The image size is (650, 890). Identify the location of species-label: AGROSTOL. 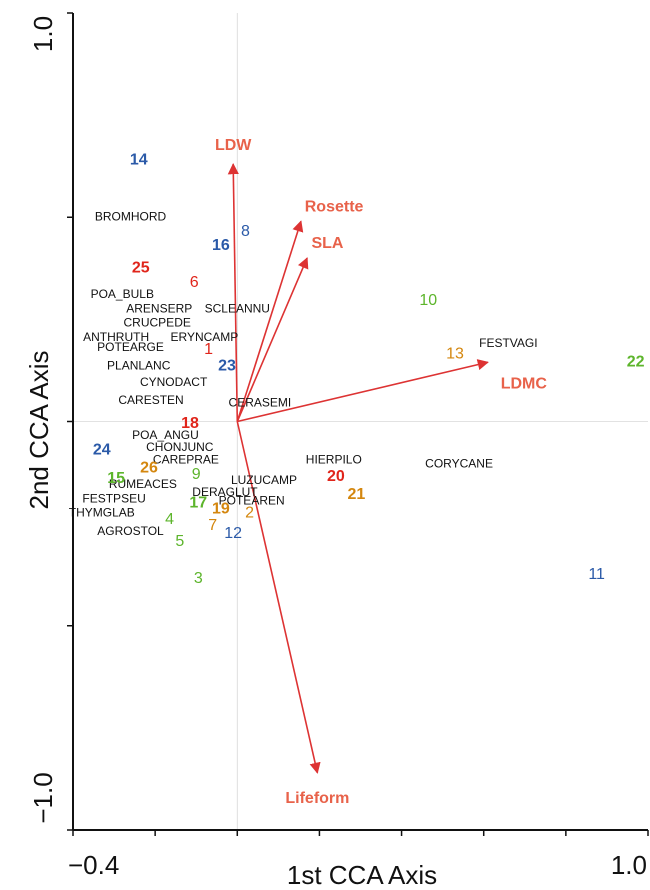
(130, 531).